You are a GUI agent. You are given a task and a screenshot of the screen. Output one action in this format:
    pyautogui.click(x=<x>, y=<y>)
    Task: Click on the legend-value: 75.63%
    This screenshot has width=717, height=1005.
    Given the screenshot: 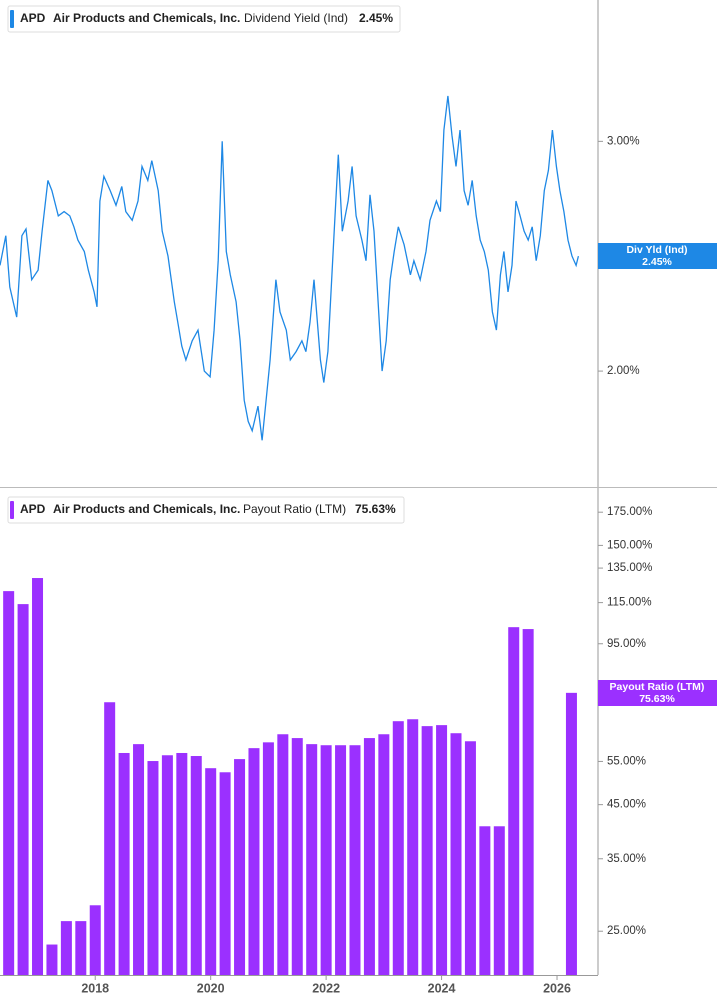 What is the action you would take?
    pyautogui.click(x=375, y=509)
    